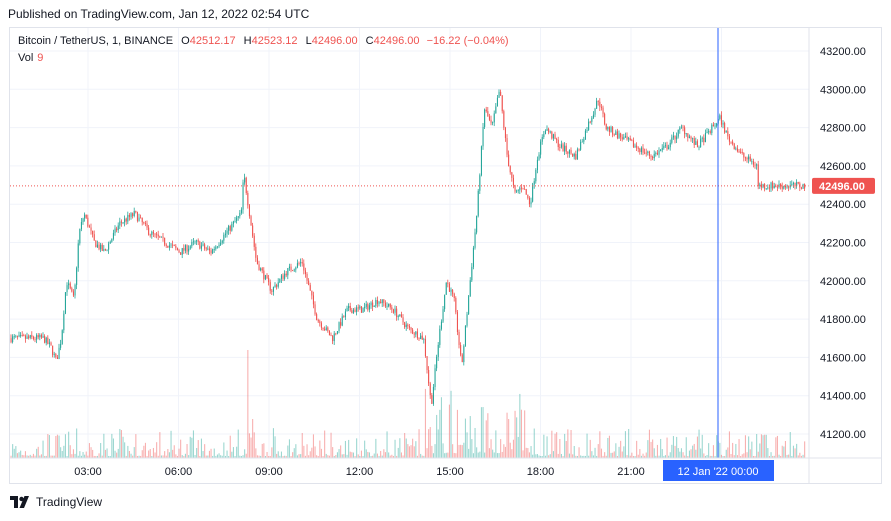 The height and width of the screenshot is (521, 891). What do you see at coordinates (56, 502) in the screenshot?
I see `footer-branding: TradingView` at bounding box center [56, 502].